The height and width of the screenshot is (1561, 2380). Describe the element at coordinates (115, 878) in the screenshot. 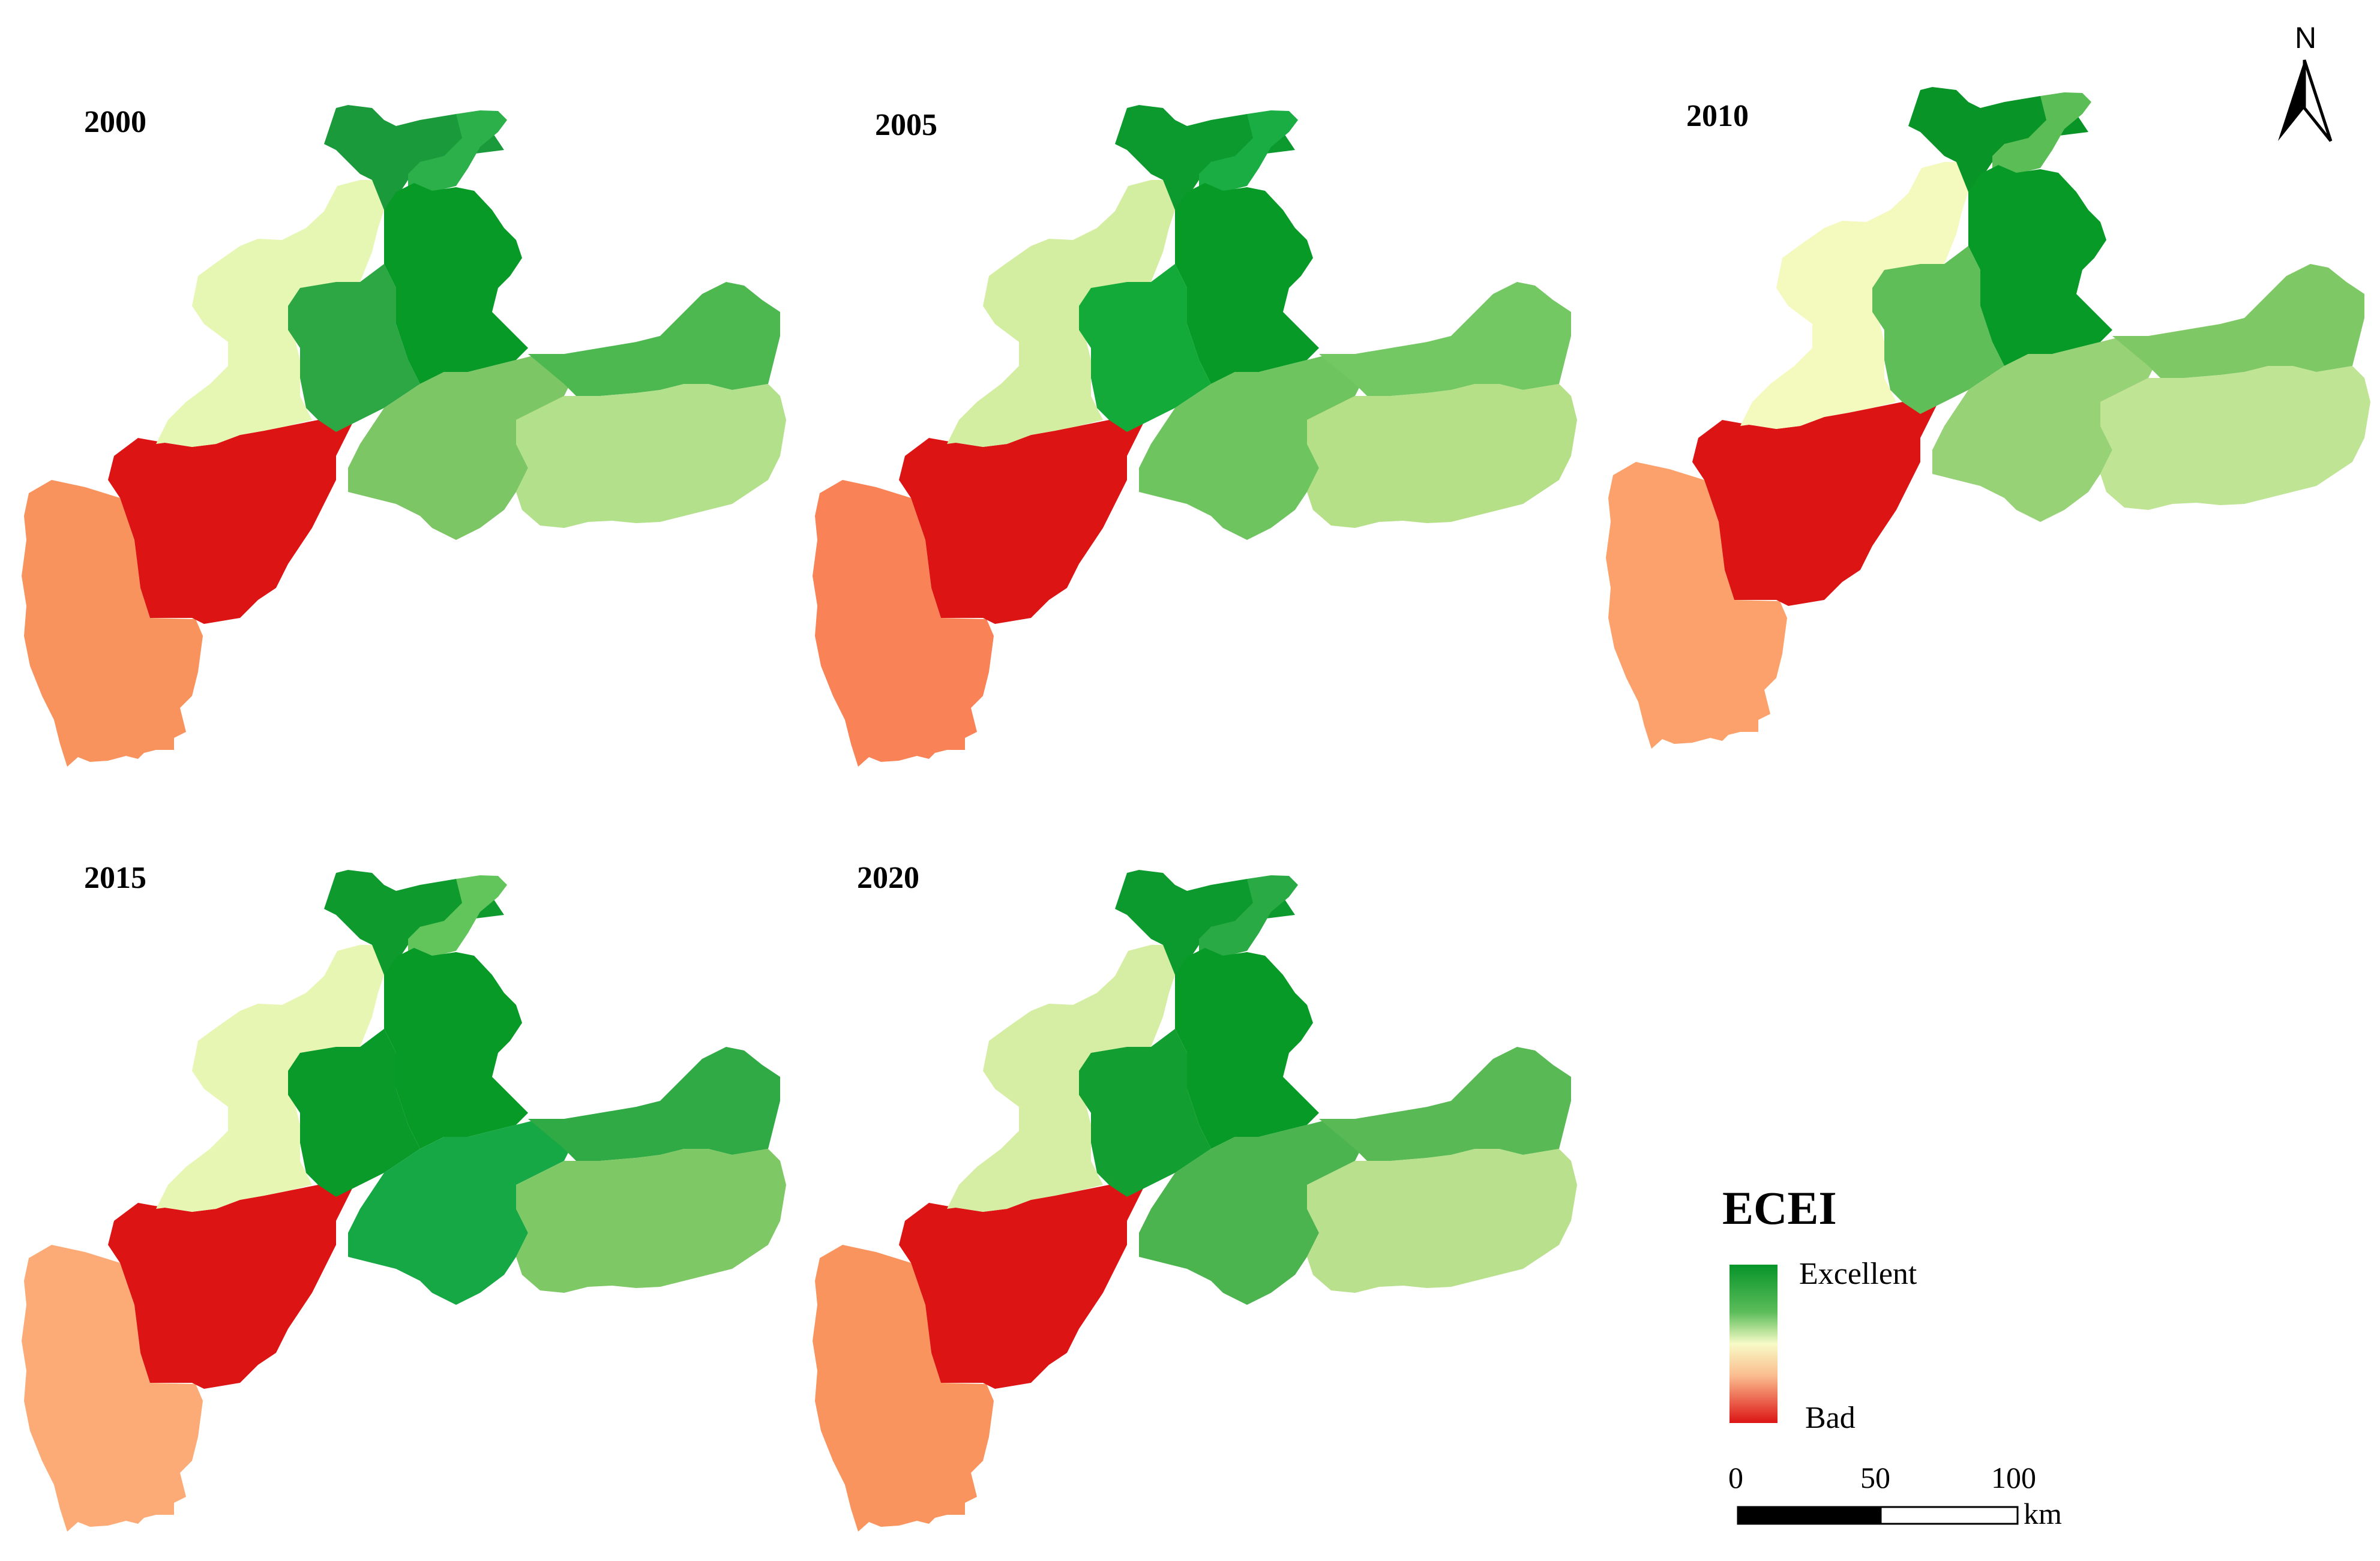

I see `year-label: 2015` at that location.